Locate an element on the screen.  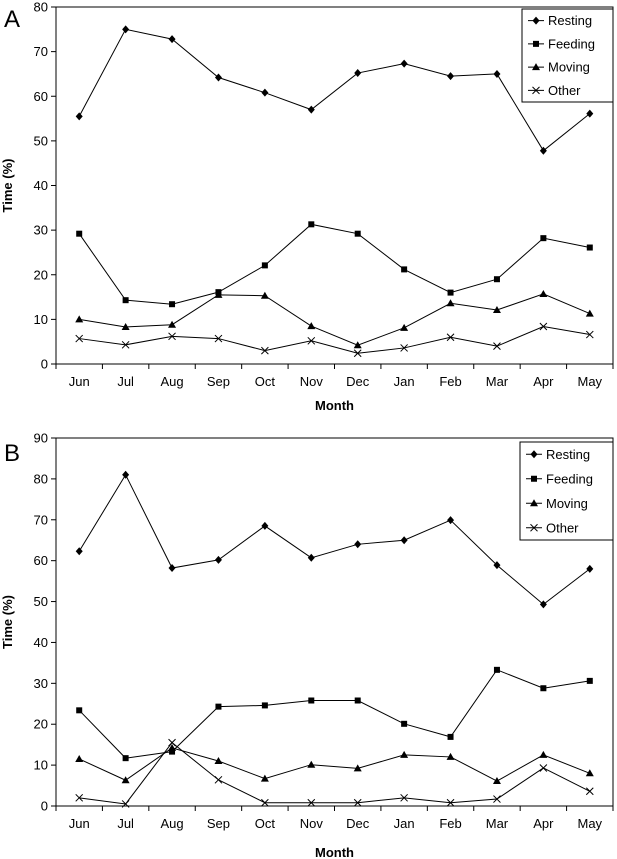
panel-label: B is located at coordinates (12, 453).